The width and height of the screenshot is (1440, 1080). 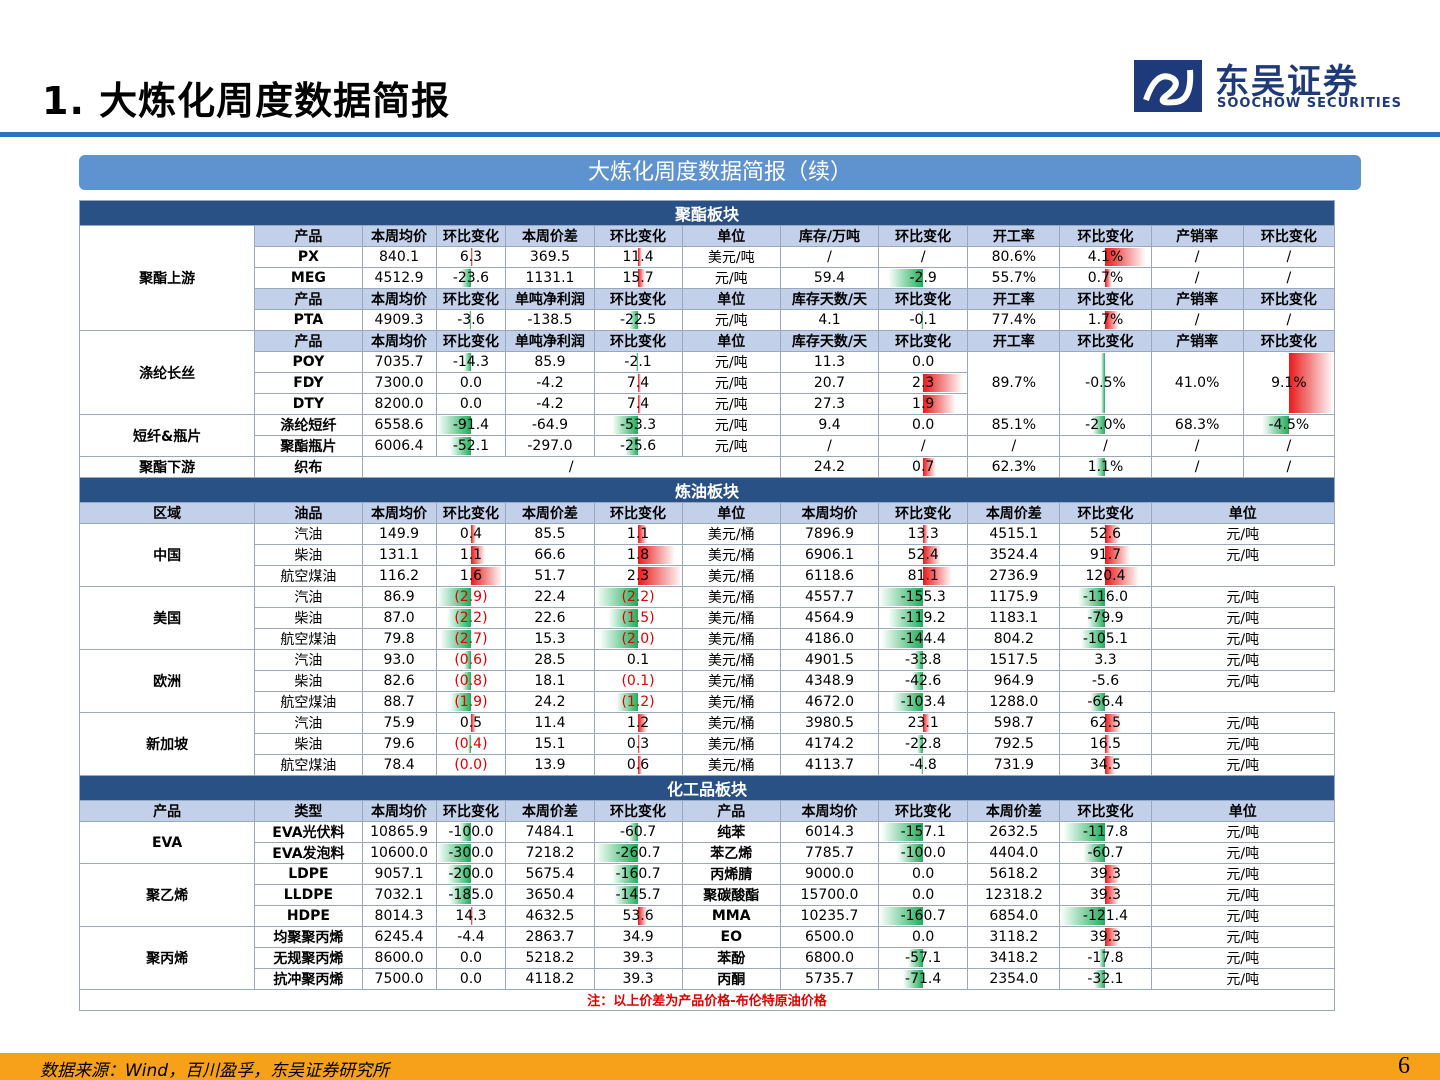 What do you see at coordinates (308, 467) in the screenshot?
I see `table-cell: 织布` at bounding box center [308, 467].